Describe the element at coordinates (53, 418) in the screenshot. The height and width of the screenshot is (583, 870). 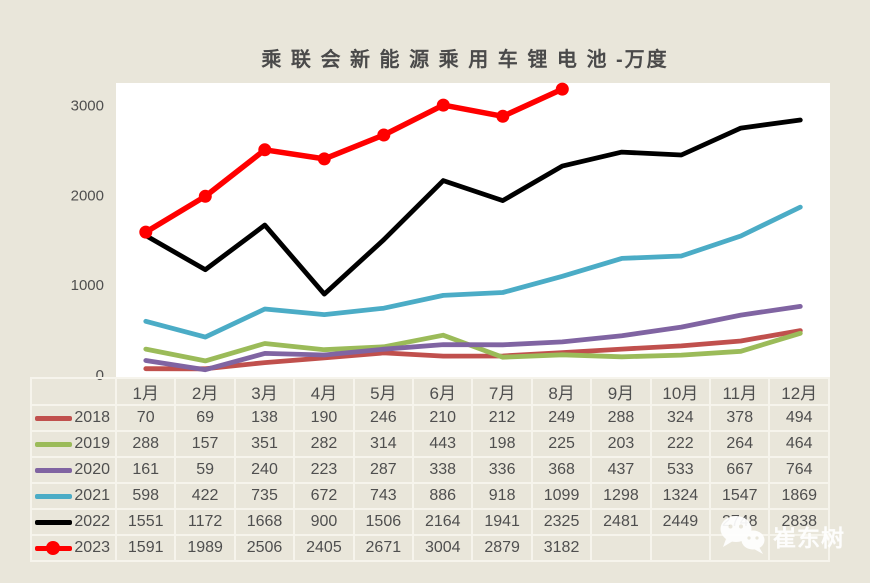
I see `legend-swatch-2018` at that location.